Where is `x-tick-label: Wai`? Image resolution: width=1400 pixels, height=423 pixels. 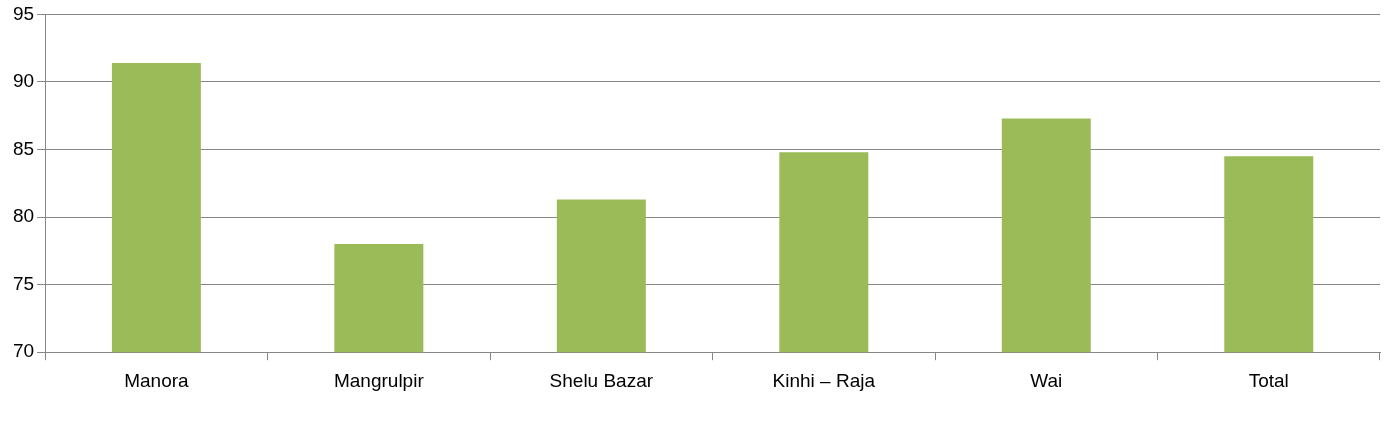 x-tick-label: Wai is located at coordinates (1046, 380).